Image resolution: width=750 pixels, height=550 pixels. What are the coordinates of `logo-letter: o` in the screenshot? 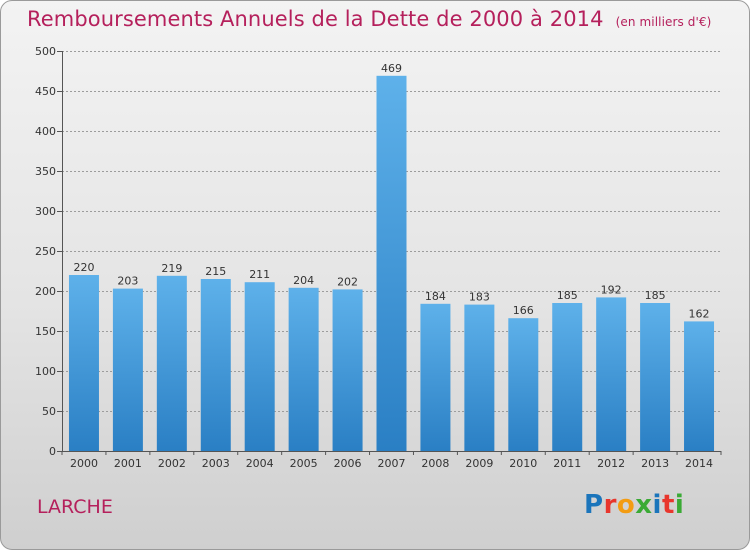 It's located at (626, 505).